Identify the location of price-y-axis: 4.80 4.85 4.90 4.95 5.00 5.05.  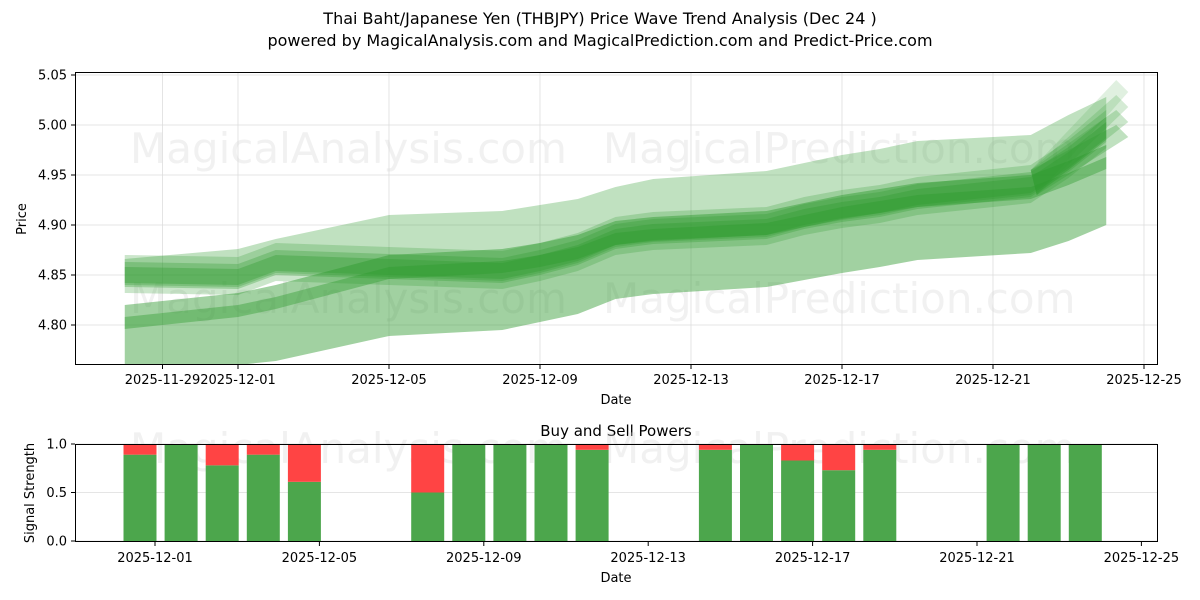
(56, 201).